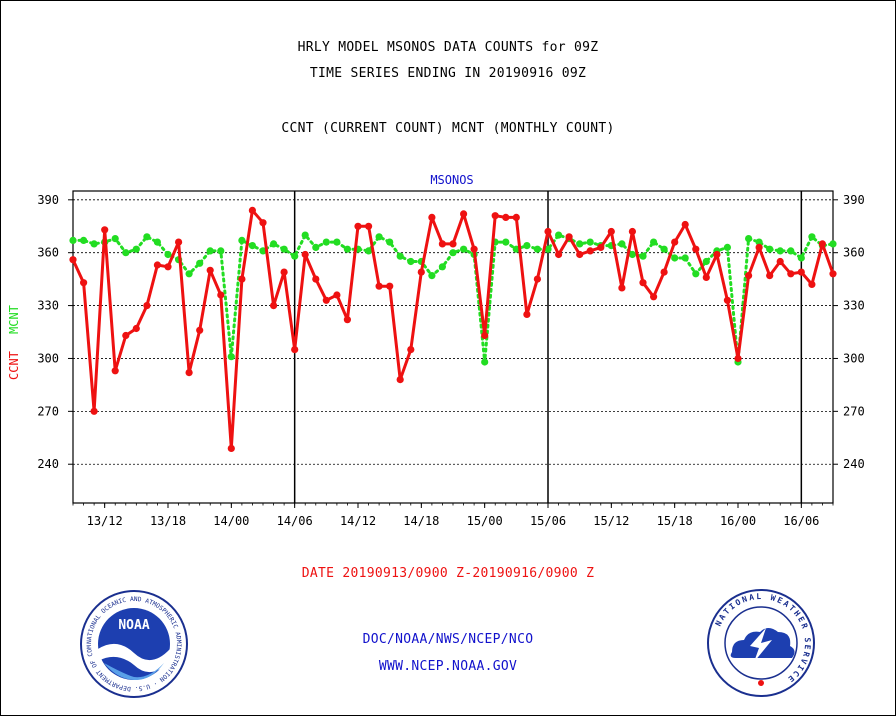 This screenshot has width=896, height=716. Describe the element at coordinates (48, 464) in the screenshot. I see `y-tick-label-left: 240` at that location.